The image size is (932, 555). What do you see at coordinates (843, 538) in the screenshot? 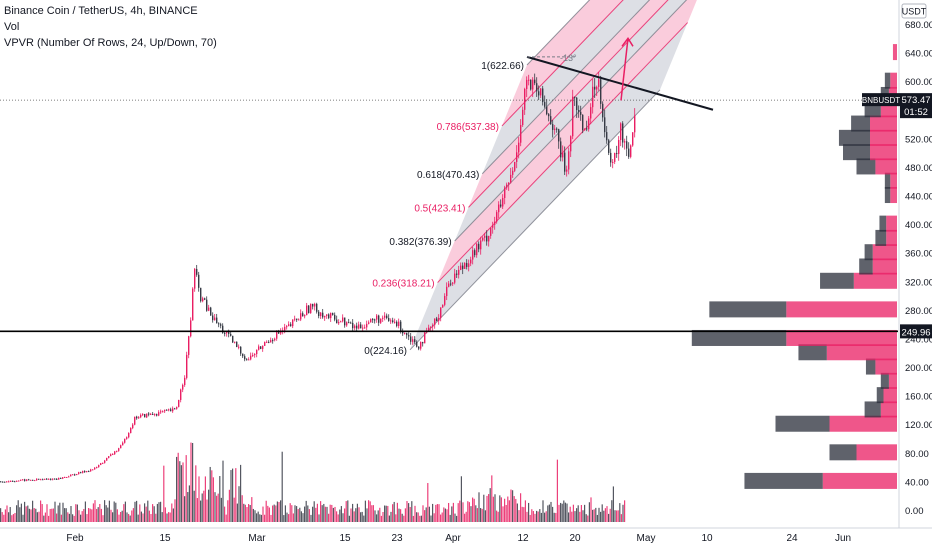
I see `time-tick-label: Jun` at bounding box center [843, 538].